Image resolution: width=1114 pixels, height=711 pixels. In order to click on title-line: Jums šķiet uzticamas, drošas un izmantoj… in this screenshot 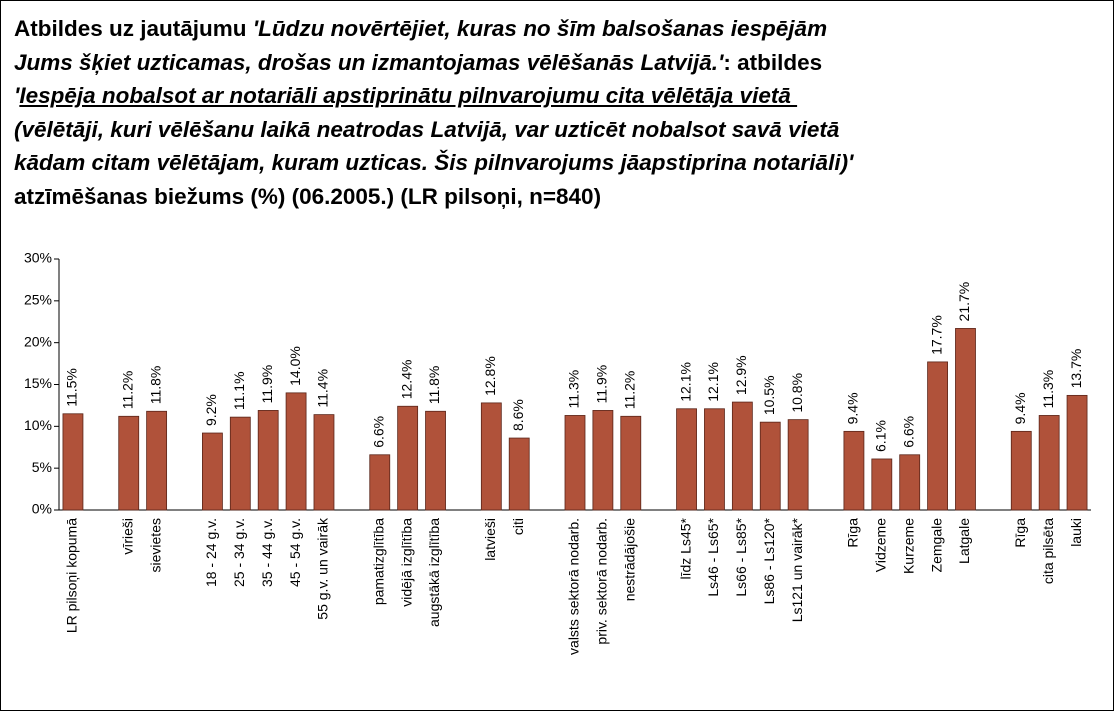, I will do `click(433, 63)`.